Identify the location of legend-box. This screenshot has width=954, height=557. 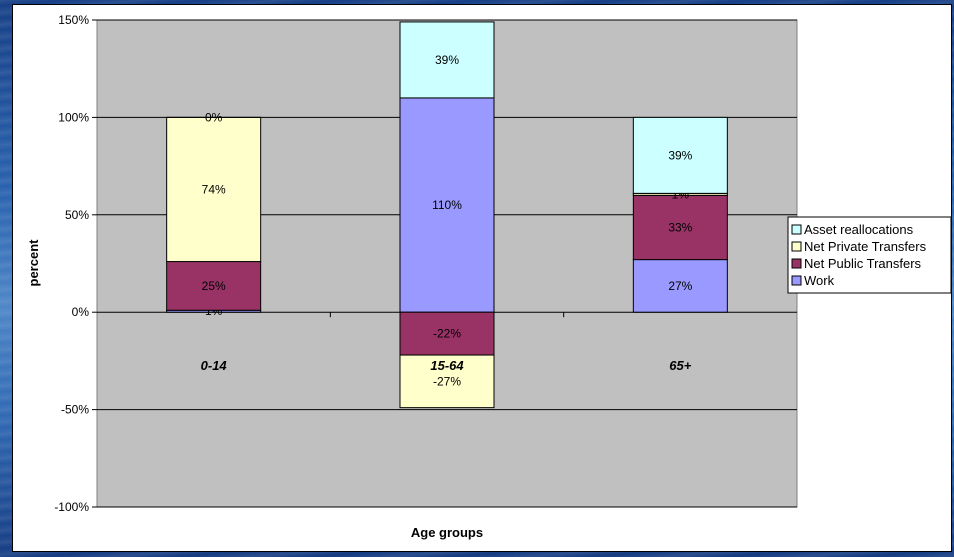
(869, 255).